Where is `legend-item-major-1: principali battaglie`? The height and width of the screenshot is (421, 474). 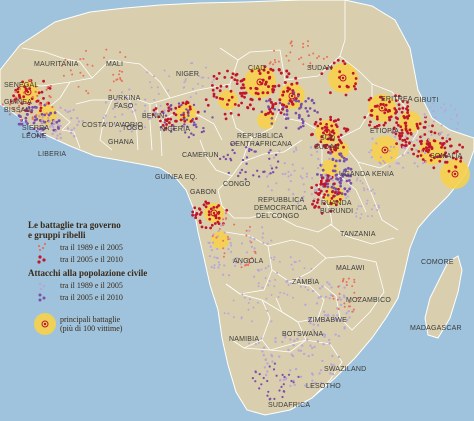
legend-item-major-1: principali battaglie is located at coordinates (90, 319).